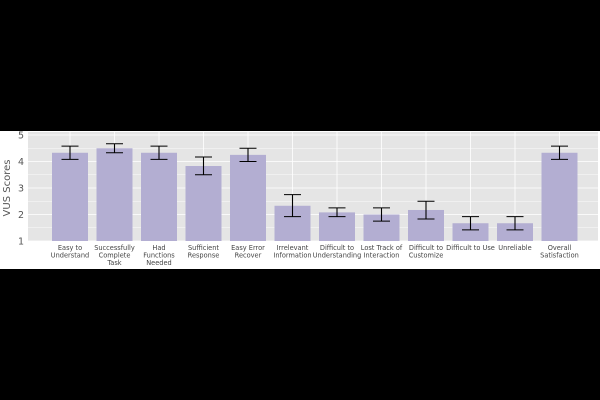 This screenshot has height=400, width=600. I want to click on y-tick-label: 3, so click(21, 189).